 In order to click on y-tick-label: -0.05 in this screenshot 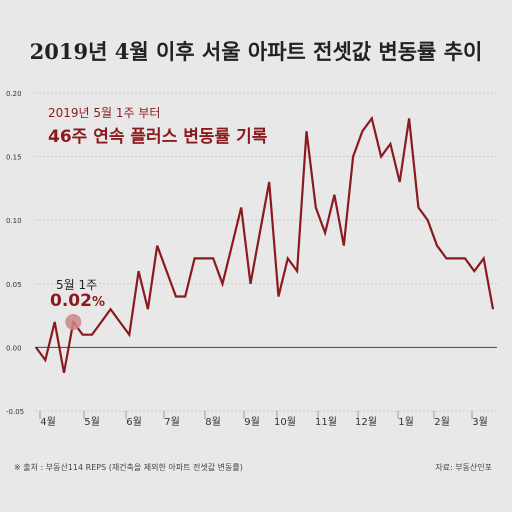, I will do `click(15, 412)`.